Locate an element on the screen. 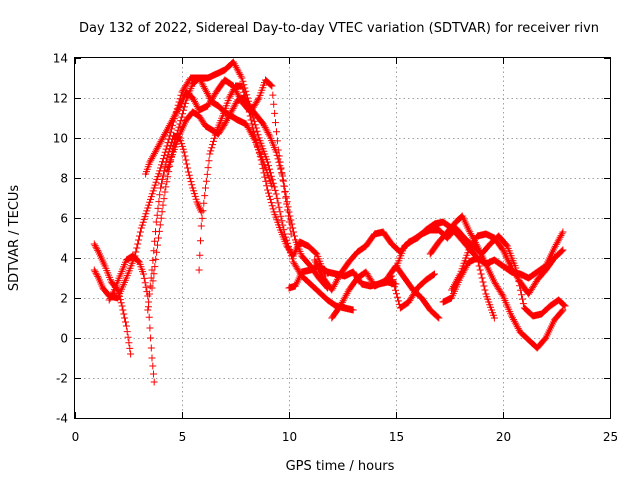 The width and height of the screenshot is (640, 480). x-tick-label: 5 is located at coordinates (183, 437).